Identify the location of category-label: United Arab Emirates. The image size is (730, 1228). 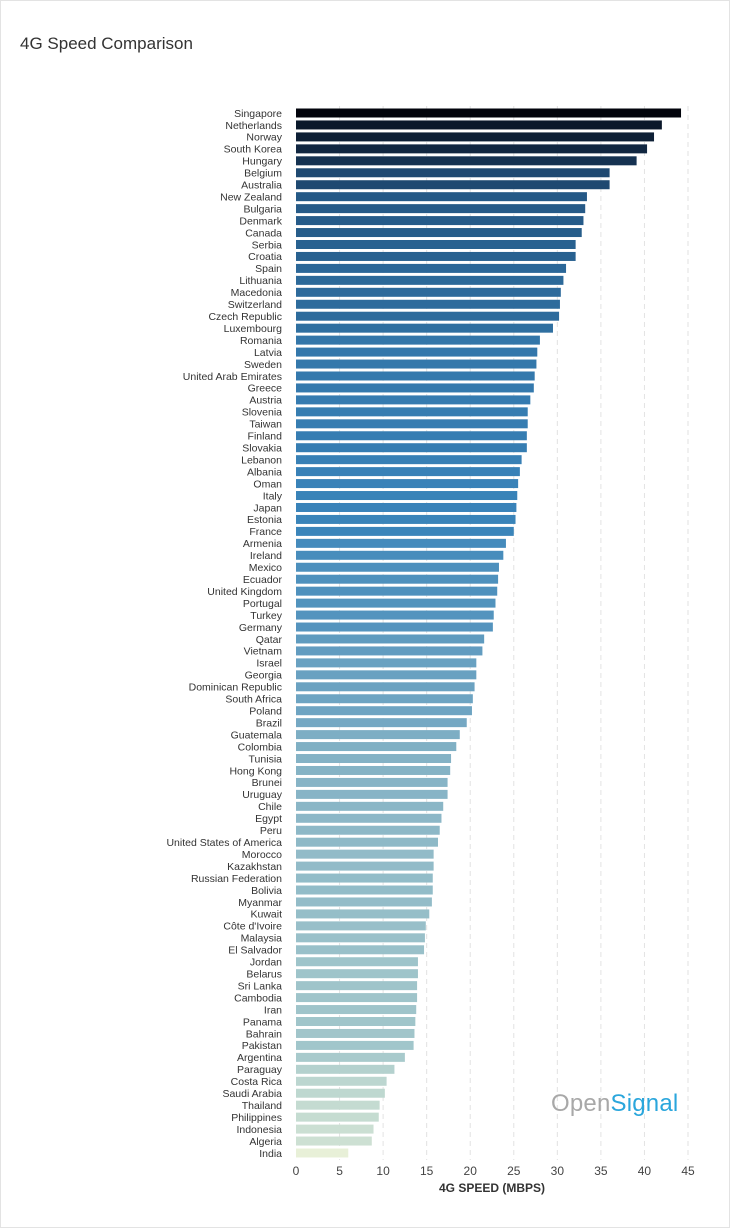
(232, 377).